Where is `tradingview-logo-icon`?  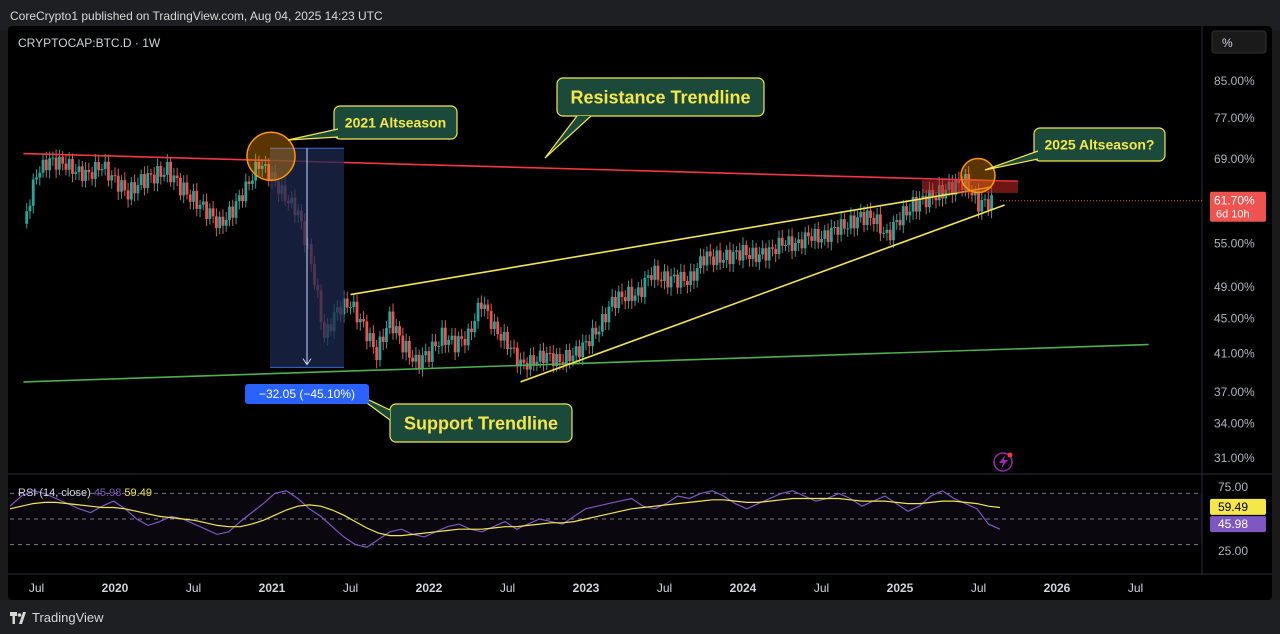
tradingview-logo-icon is located at coordinates (18, 617).